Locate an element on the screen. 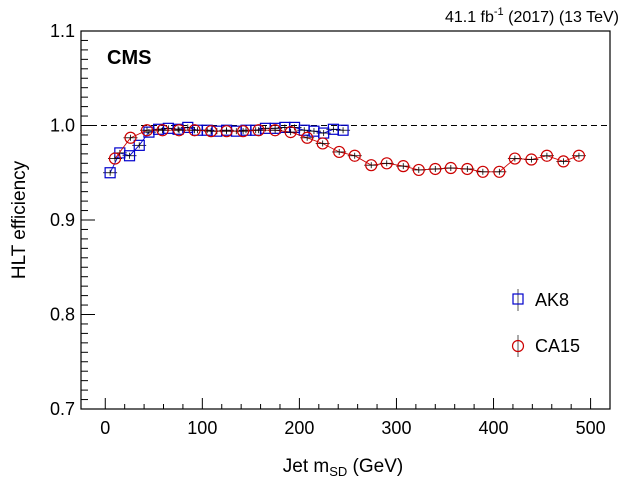 Image resolution: width=623 pixels, height=487 pixels. series-layer is located at coordinates (344, 150).